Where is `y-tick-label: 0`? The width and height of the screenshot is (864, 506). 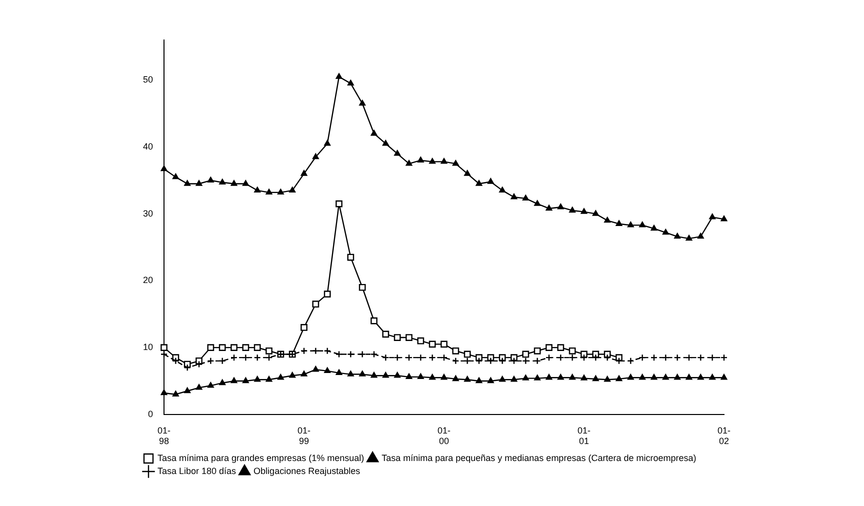
y-tick-label: 0 is located at coordinates (151, 413).